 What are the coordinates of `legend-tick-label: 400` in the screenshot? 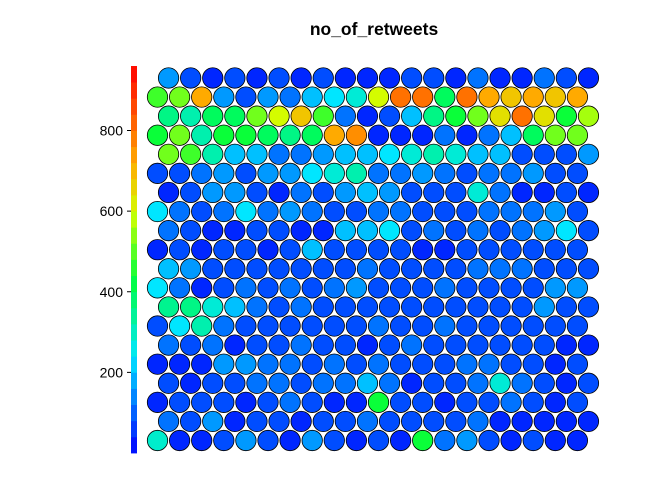 It's located at (112, 292).